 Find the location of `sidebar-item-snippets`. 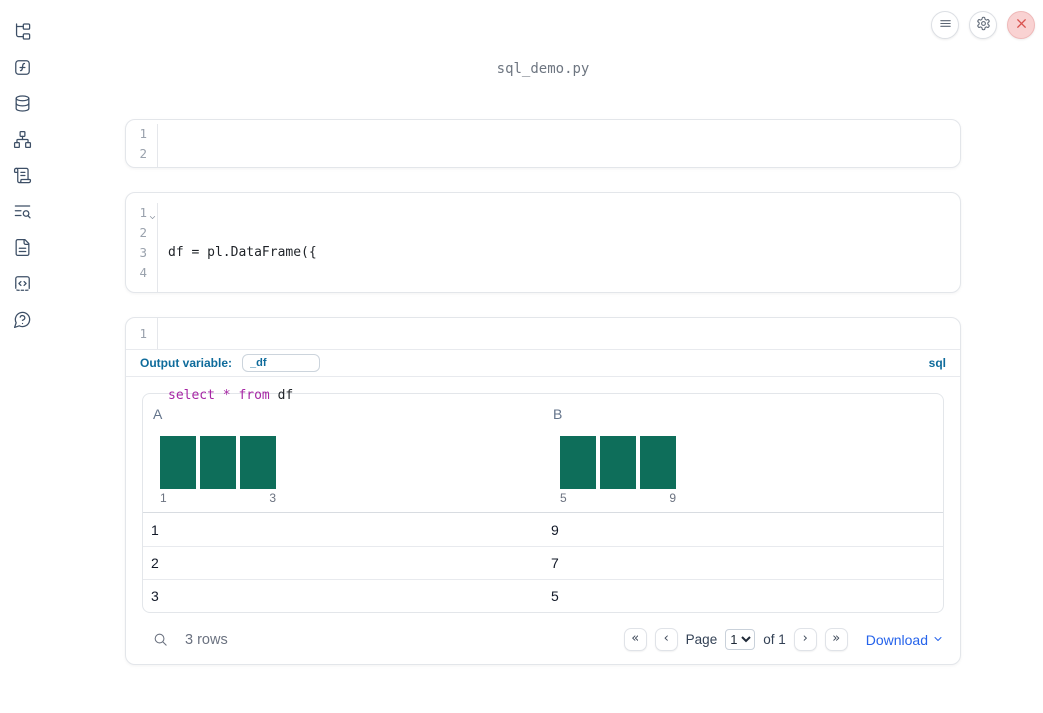

sidebar-item-snippets is located at coordinates (22, 285).